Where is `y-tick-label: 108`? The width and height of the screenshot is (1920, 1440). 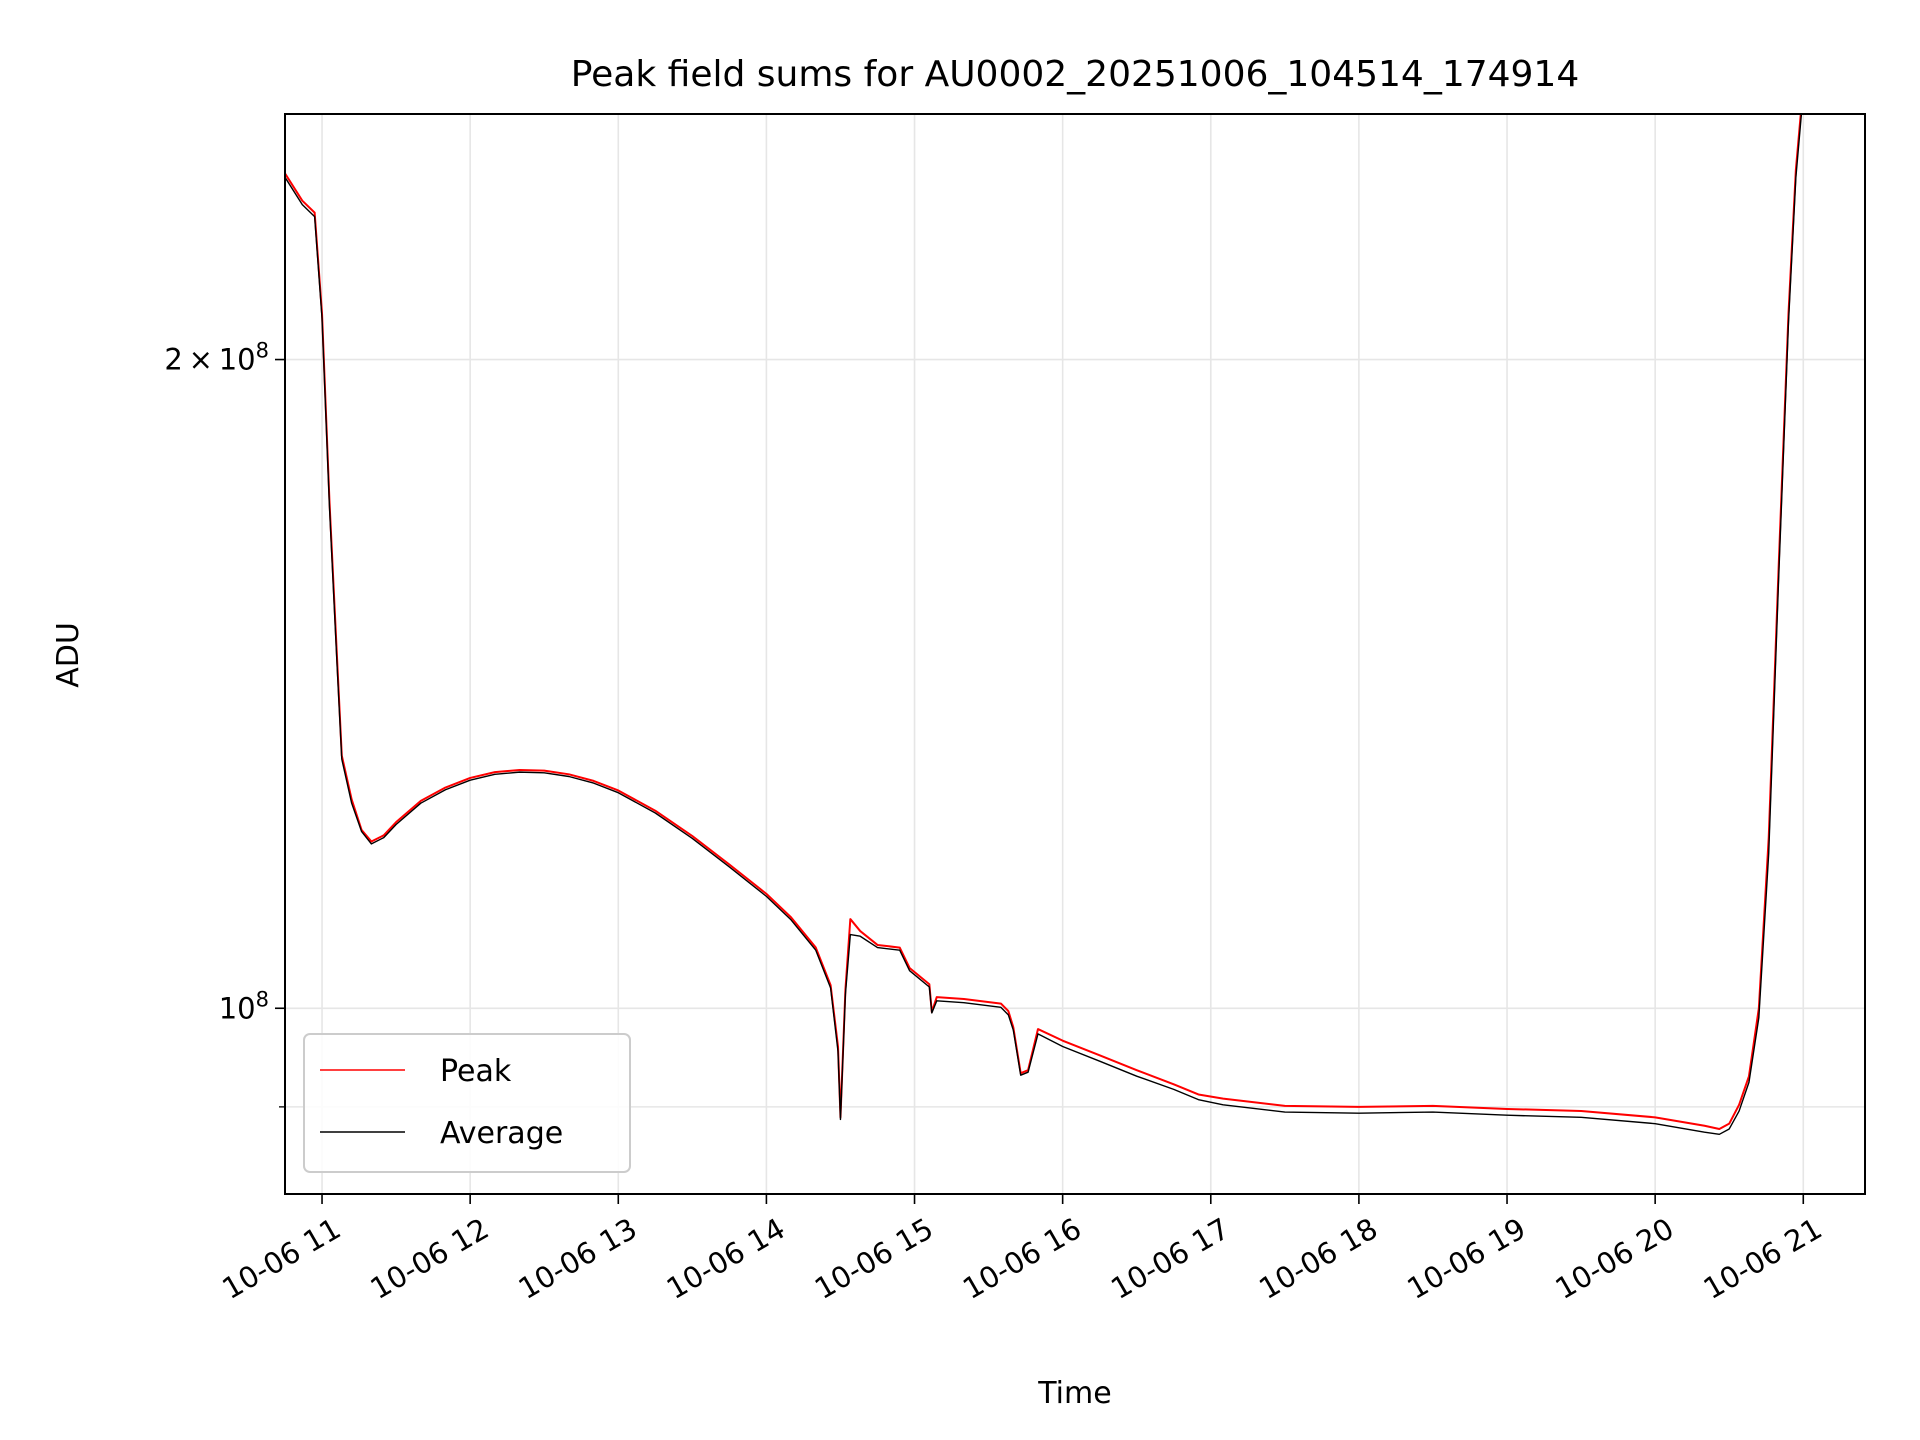
y-tick-label: 108 is located at coordinates (244, 1006).